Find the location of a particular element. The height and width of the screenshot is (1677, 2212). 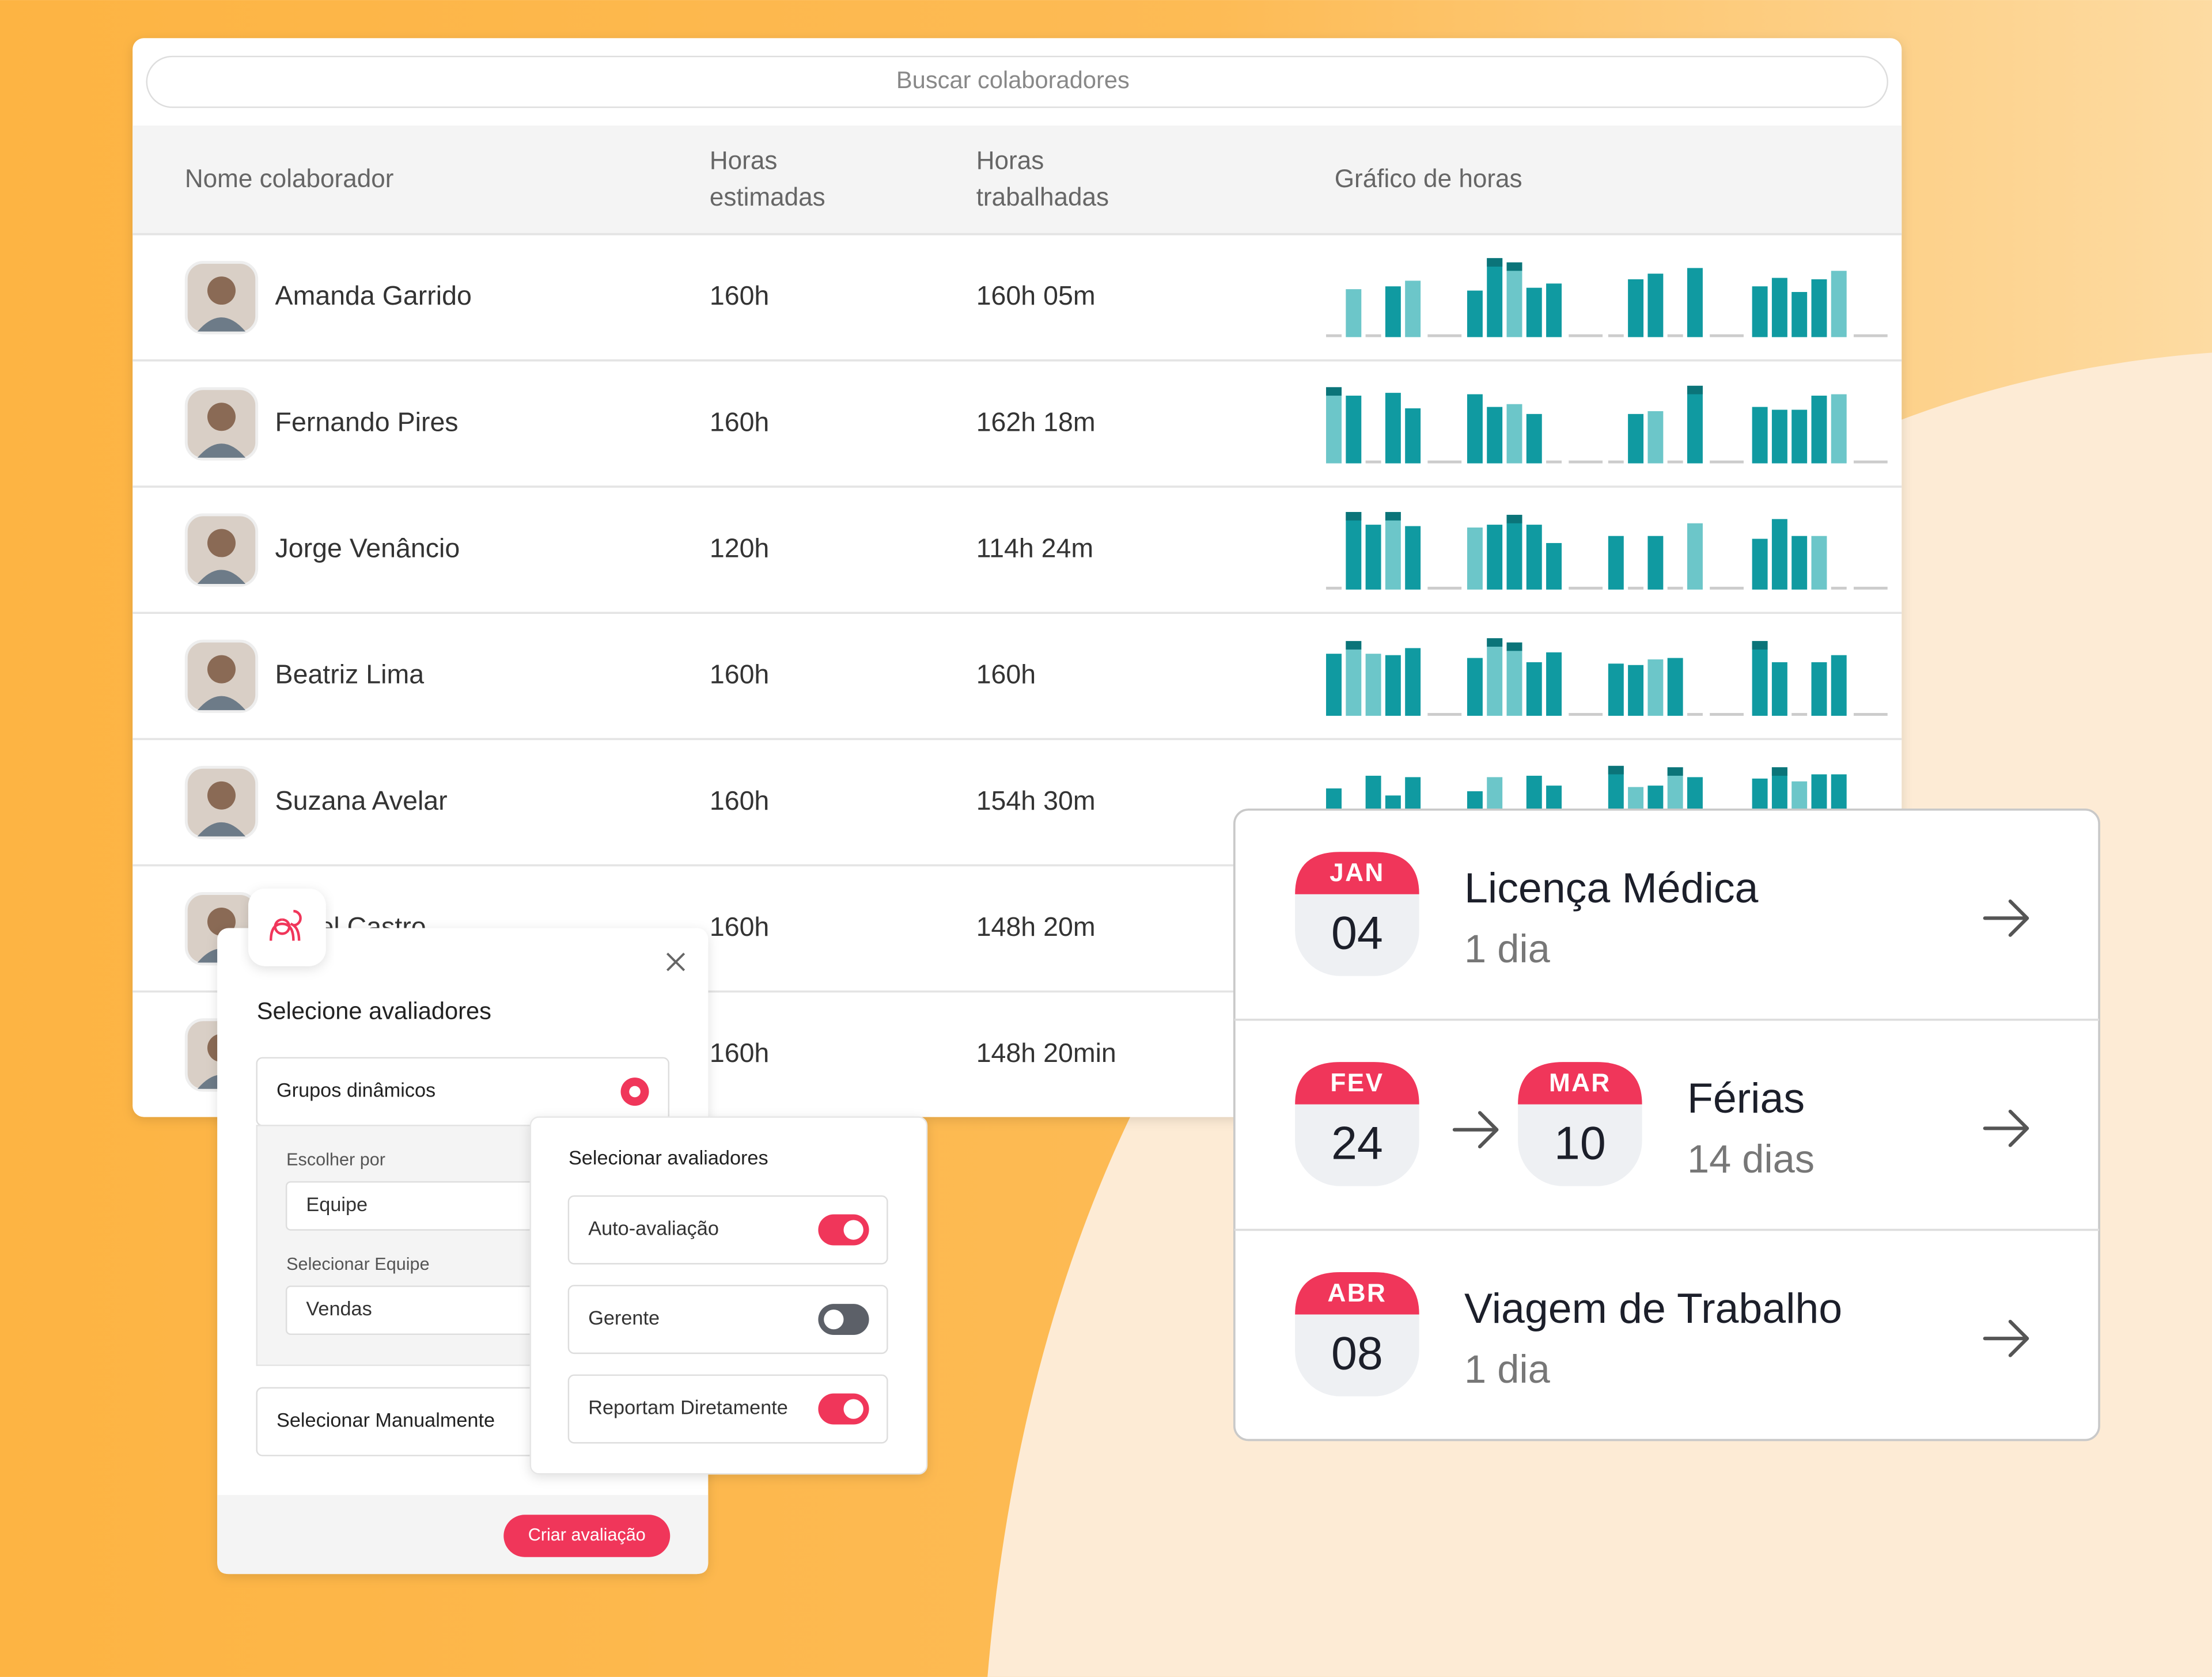

calendar-day: 08 is located at coordinates (1357, 1353).